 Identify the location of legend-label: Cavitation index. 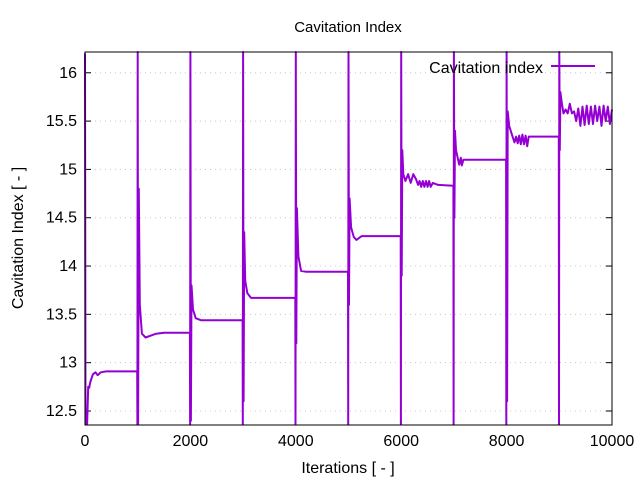
(486, 68).